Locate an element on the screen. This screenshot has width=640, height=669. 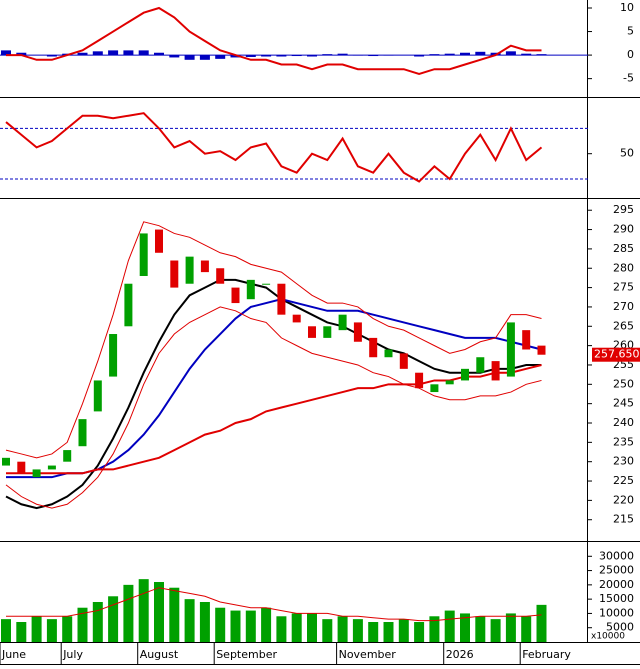
x-tick-label: November is located at coordinates (368, 654).